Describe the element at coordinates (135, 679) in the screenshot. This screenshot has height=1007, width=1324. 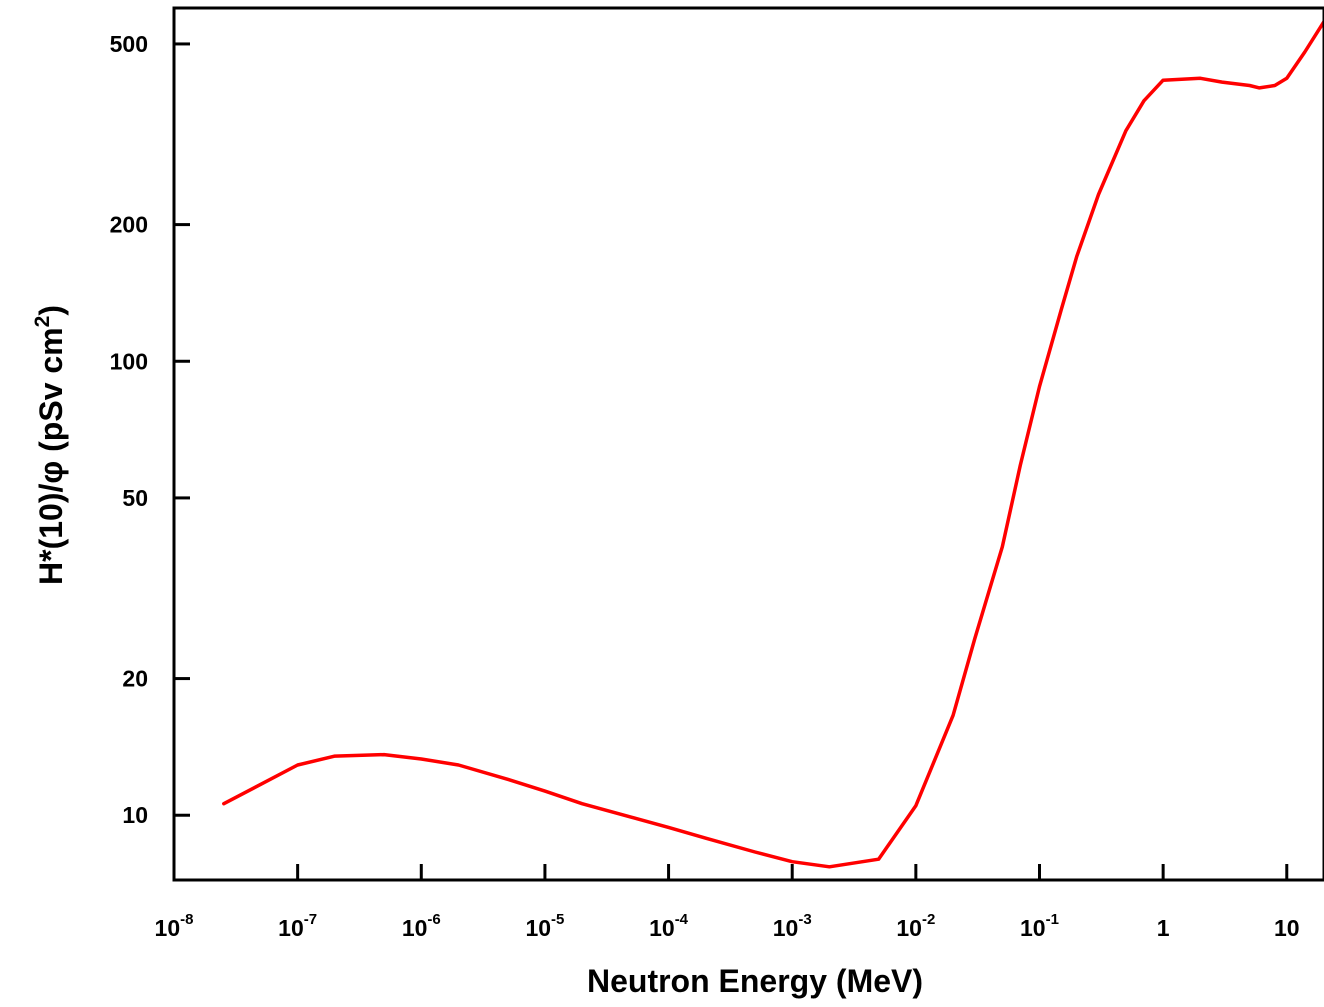
I see `y-tick-label: 20` at that location.